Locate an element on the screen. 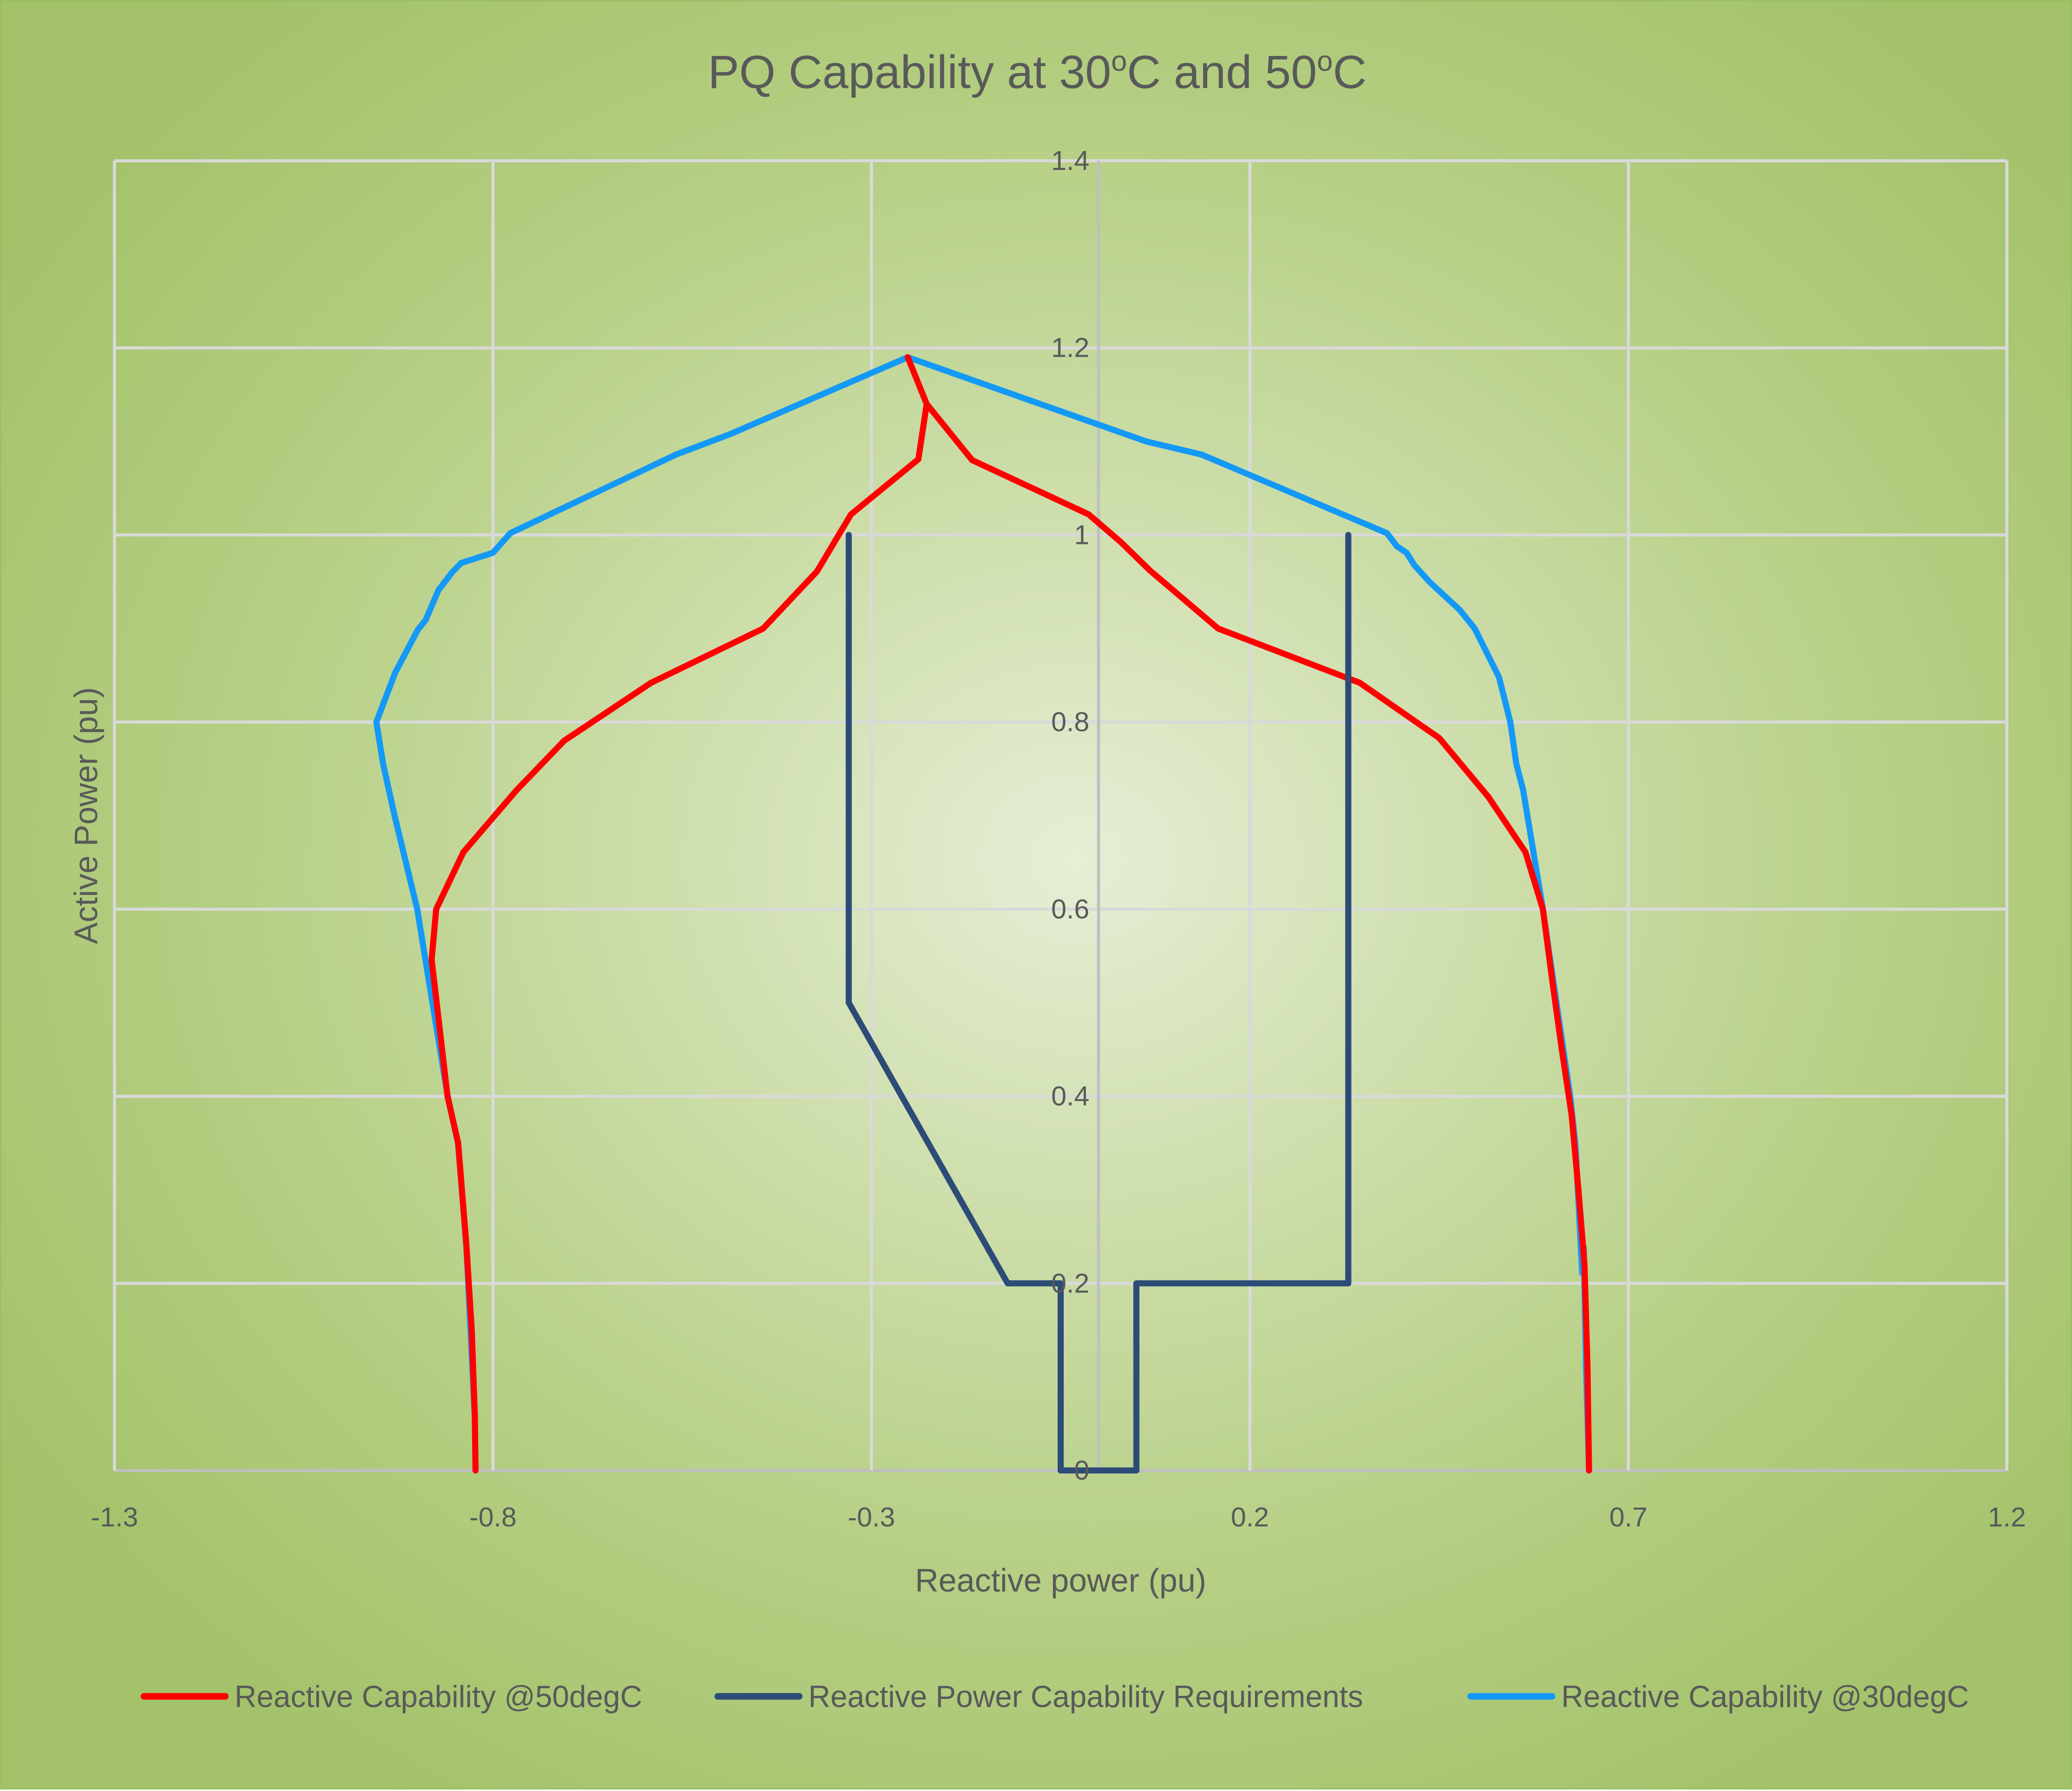  y-tick-label: 0.4 is located at coordinates (1070, 1096).